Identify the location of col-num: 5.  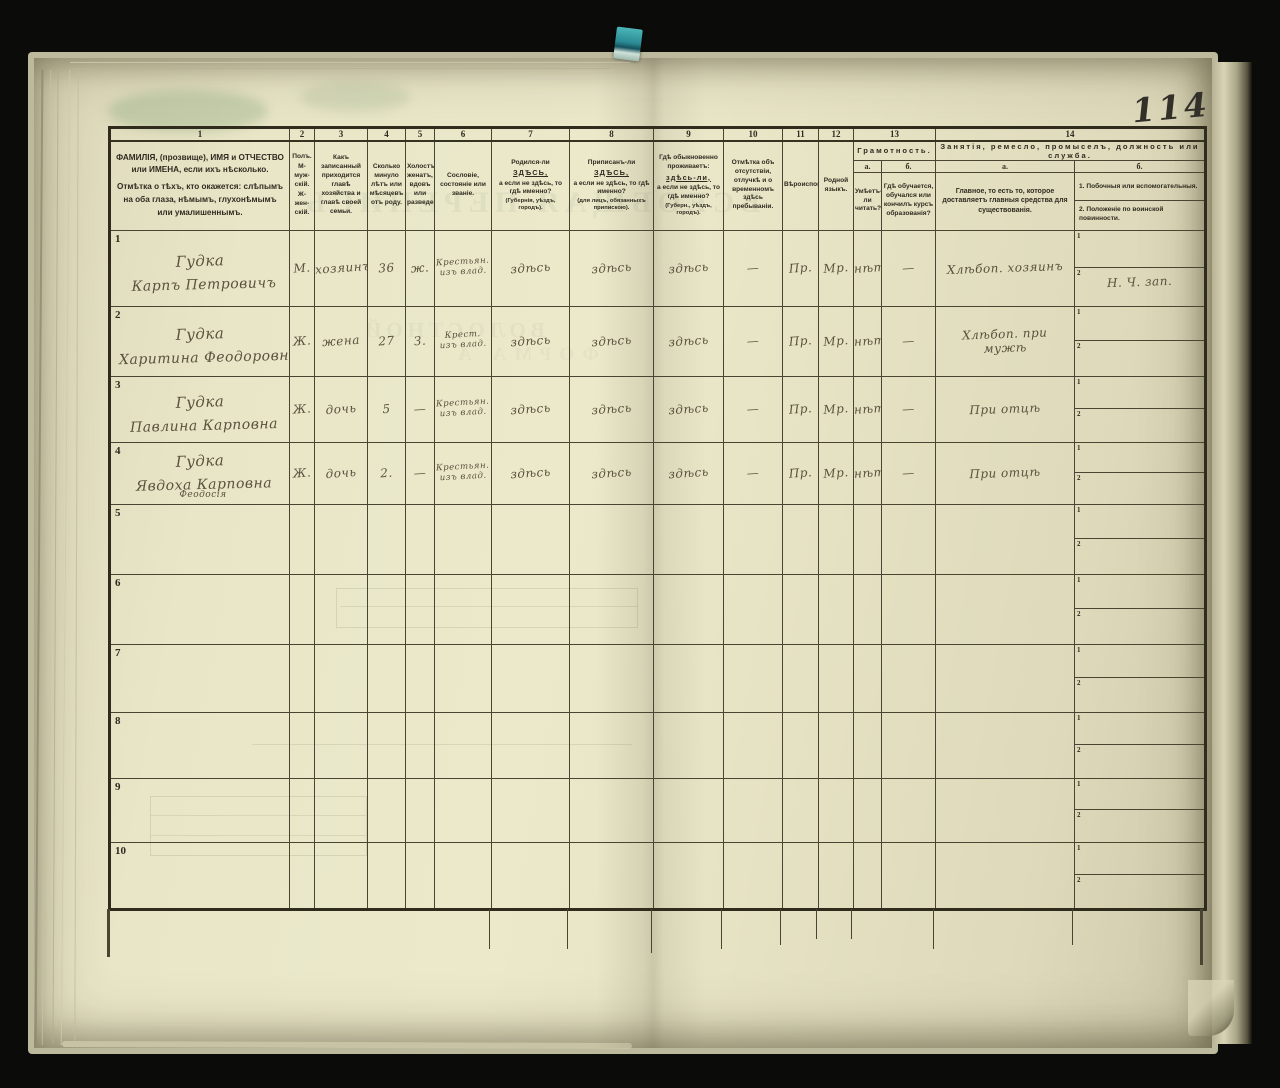
(420, 134).